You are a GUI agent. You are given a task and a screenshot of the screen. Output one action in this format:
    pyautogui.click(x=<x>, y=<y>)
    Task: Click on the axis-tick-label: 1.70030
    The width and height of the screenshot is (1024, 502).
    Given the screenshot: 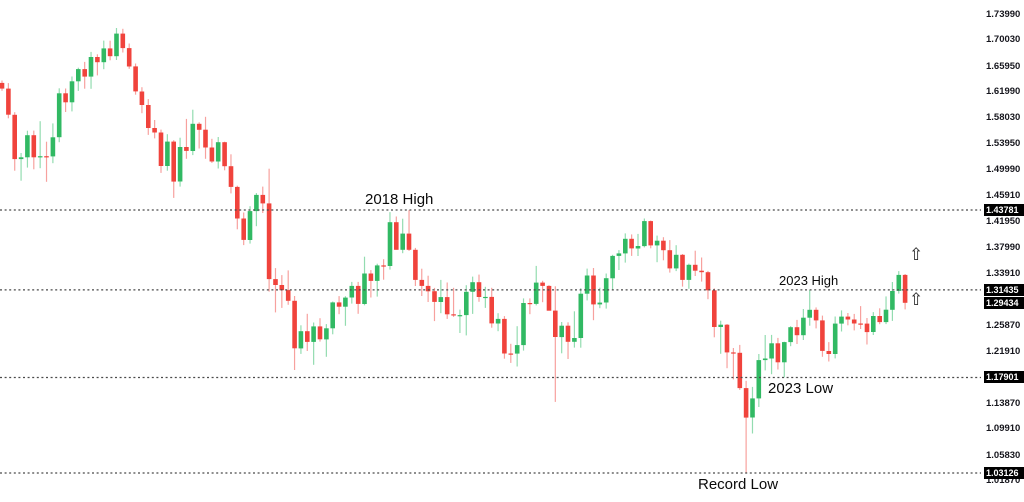 What is the action you would take?
    pyautogui.click(x=1003, y=39)
    